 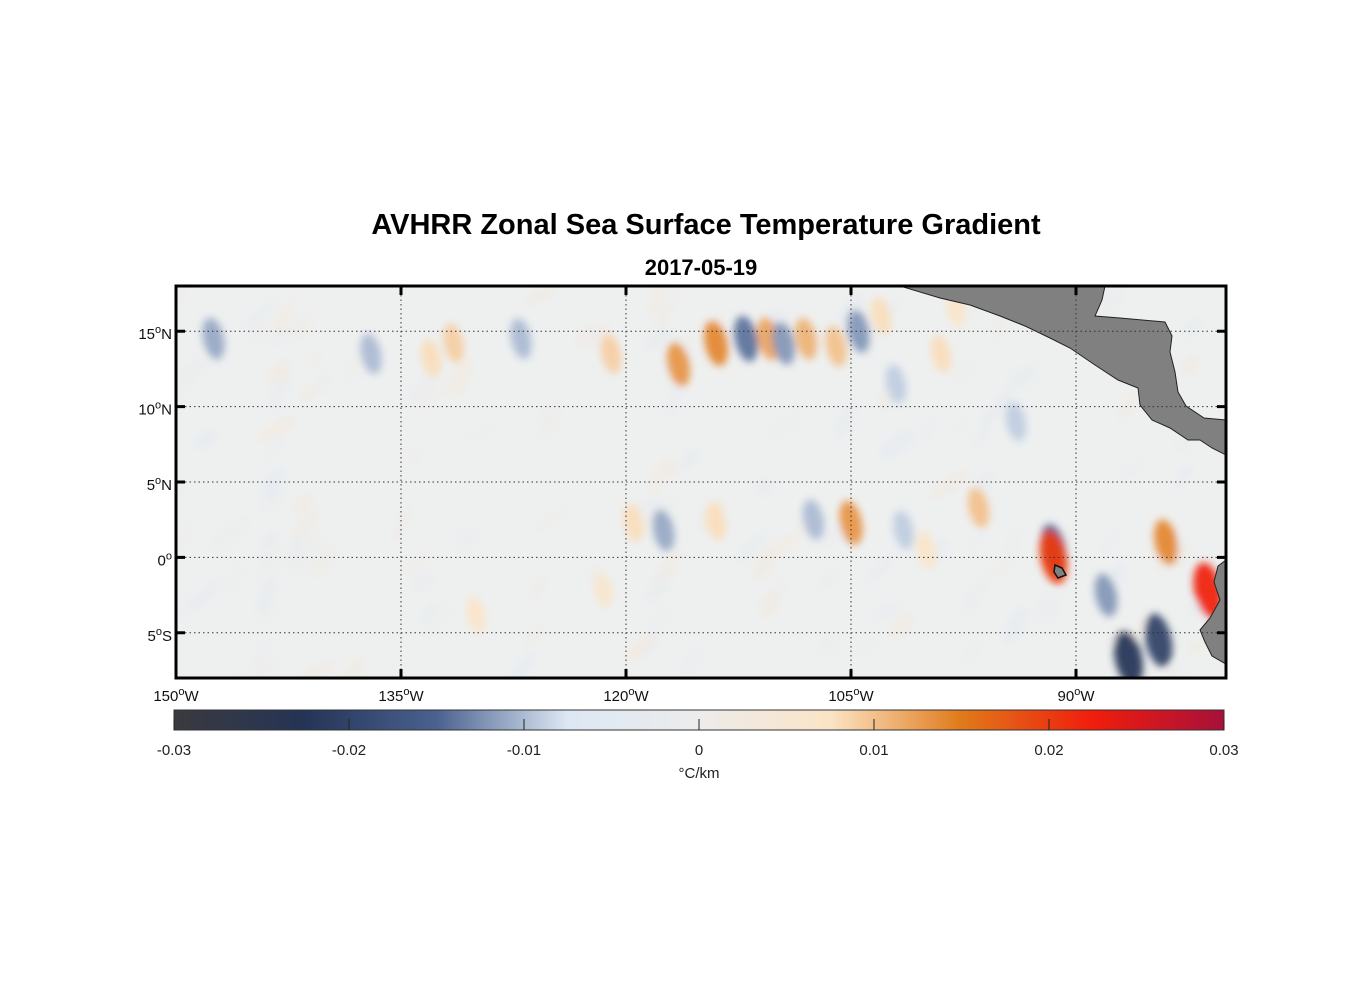 I want to click on colorbar-tick-label: -0.03, so click(x=174, y=750).